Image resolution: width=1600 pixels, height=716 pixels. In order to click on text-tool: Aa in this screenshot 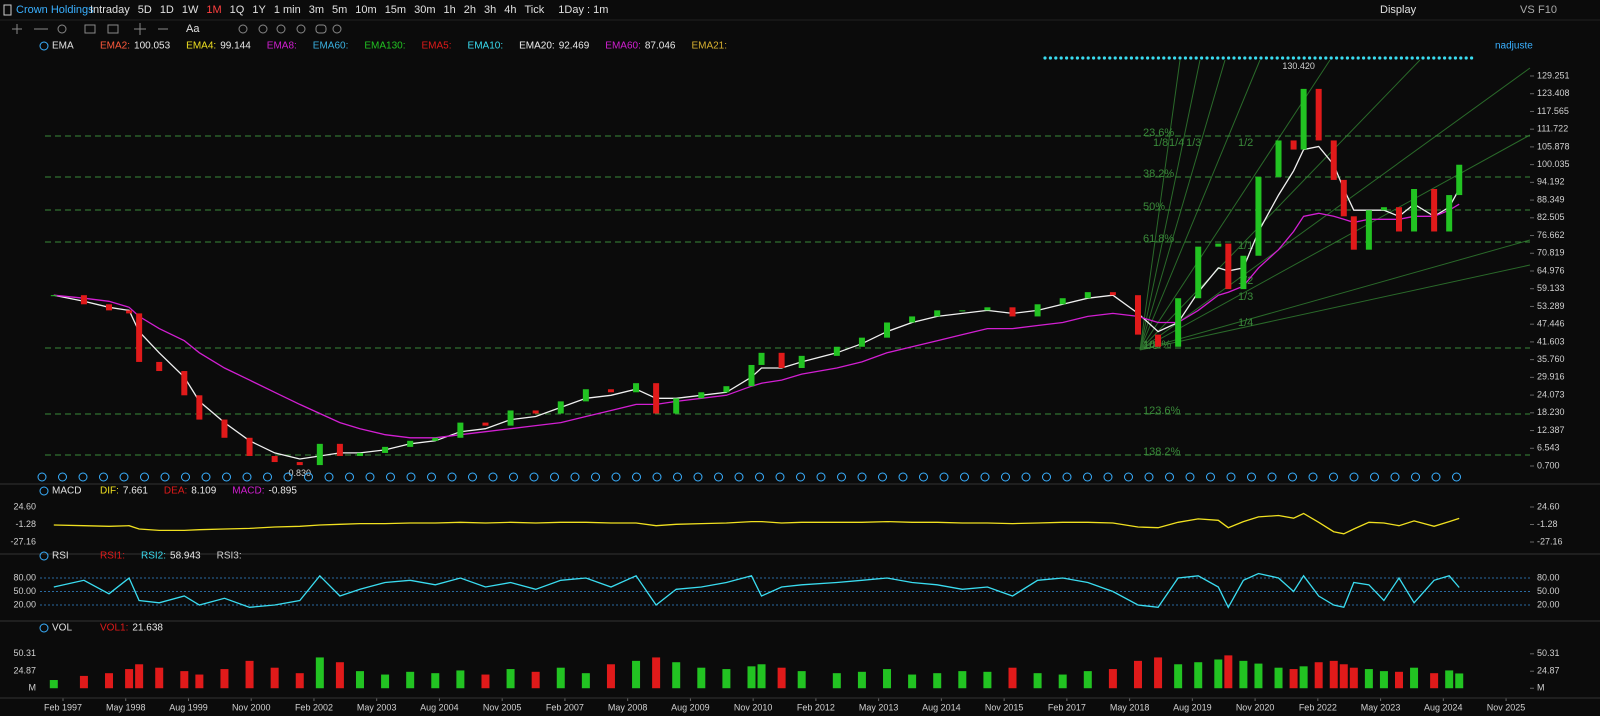, I will do `click(193, 29)`.